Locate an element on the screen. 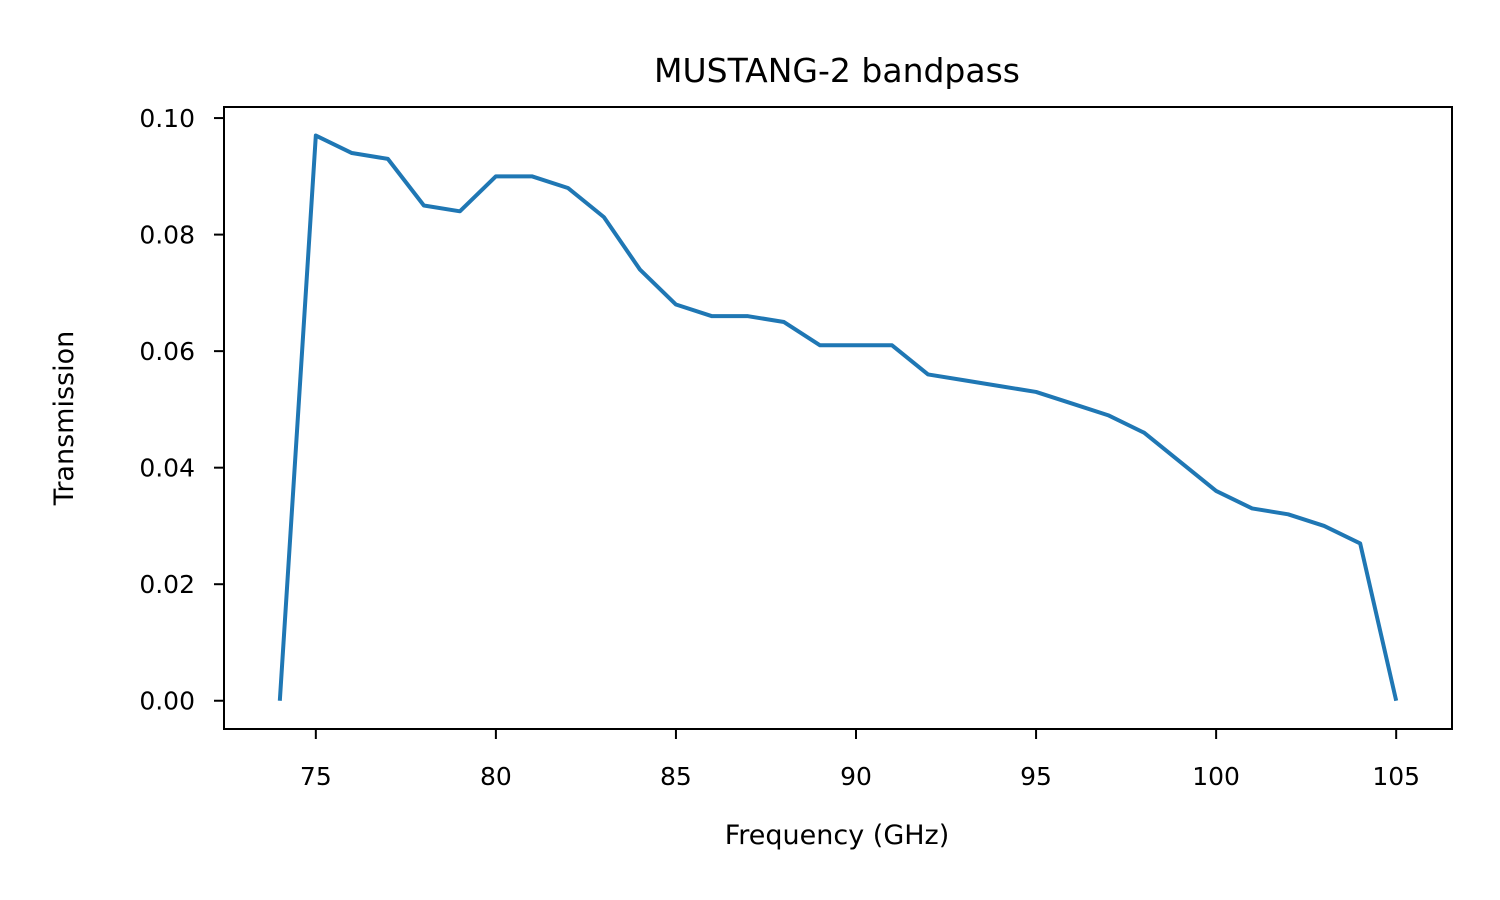  y-tick-label: 0.10 is located at coordinates (167, 118).